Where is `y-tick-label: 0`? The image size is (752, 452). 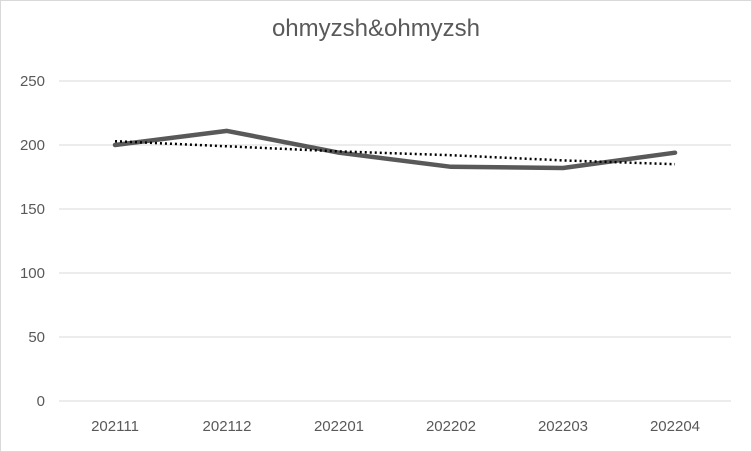
y-tick-label: 0 is located at coordinates (41, 401).